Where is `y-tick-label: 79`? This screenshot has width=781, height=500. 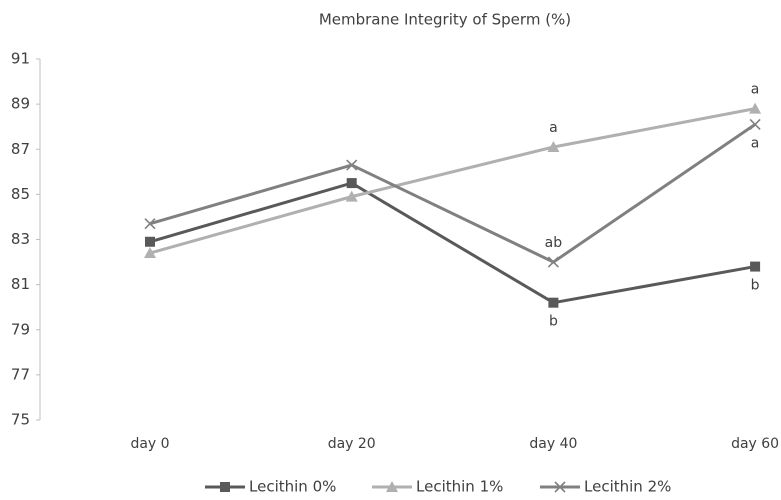 y-tick-label: 79 is located at coordinates (20, 329).